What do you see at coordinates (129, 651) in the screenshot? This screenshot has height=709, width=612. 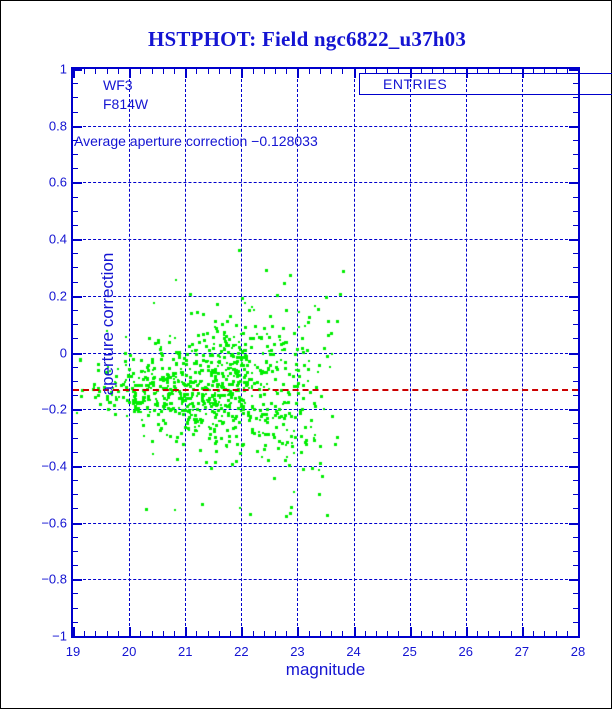 I see `x-tick-label: 20` at bounding box center [129, 651].